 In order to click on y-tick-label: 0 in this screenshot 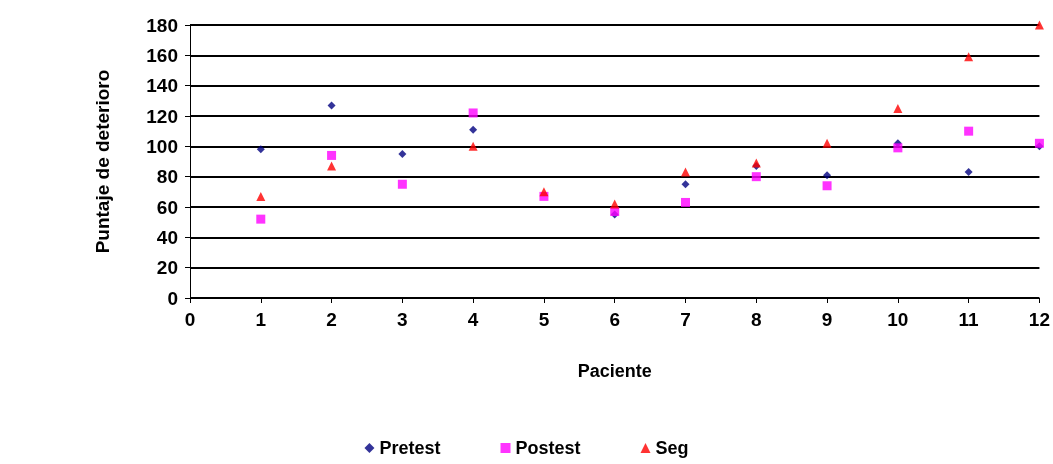, I will do `click(172, 298)`.